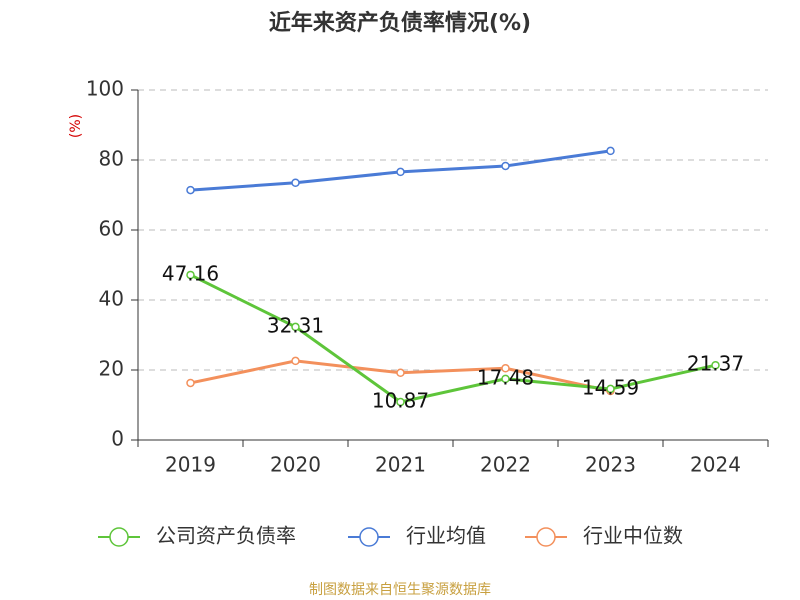  I want to click on series-line, so click(452, 338).